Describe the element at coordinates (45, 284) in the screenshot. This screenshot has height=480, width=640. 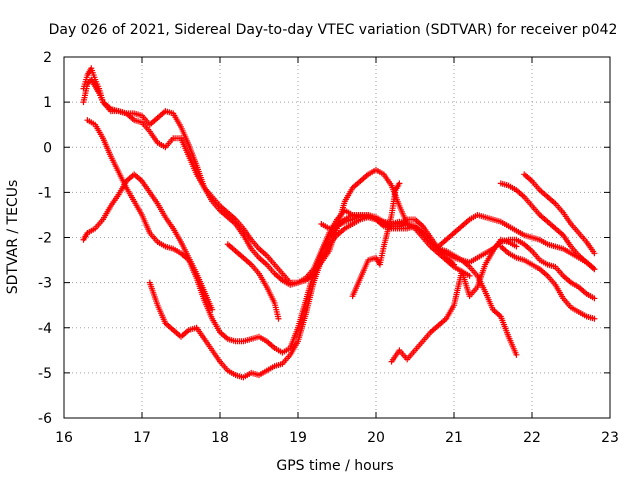
I see `y-tick-label: -3` at that location.